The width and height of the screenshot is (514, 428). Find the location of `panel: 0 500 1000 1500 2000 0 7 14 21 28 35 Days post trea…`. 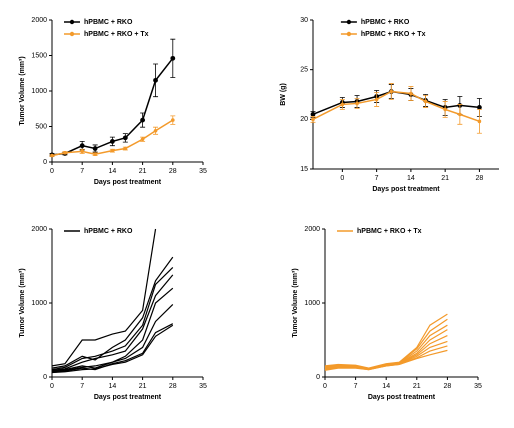

panel: 0 500 1000 1500 2000 0 7 14 21 28 35 Days post trea… is located at coordinates (113, 101).